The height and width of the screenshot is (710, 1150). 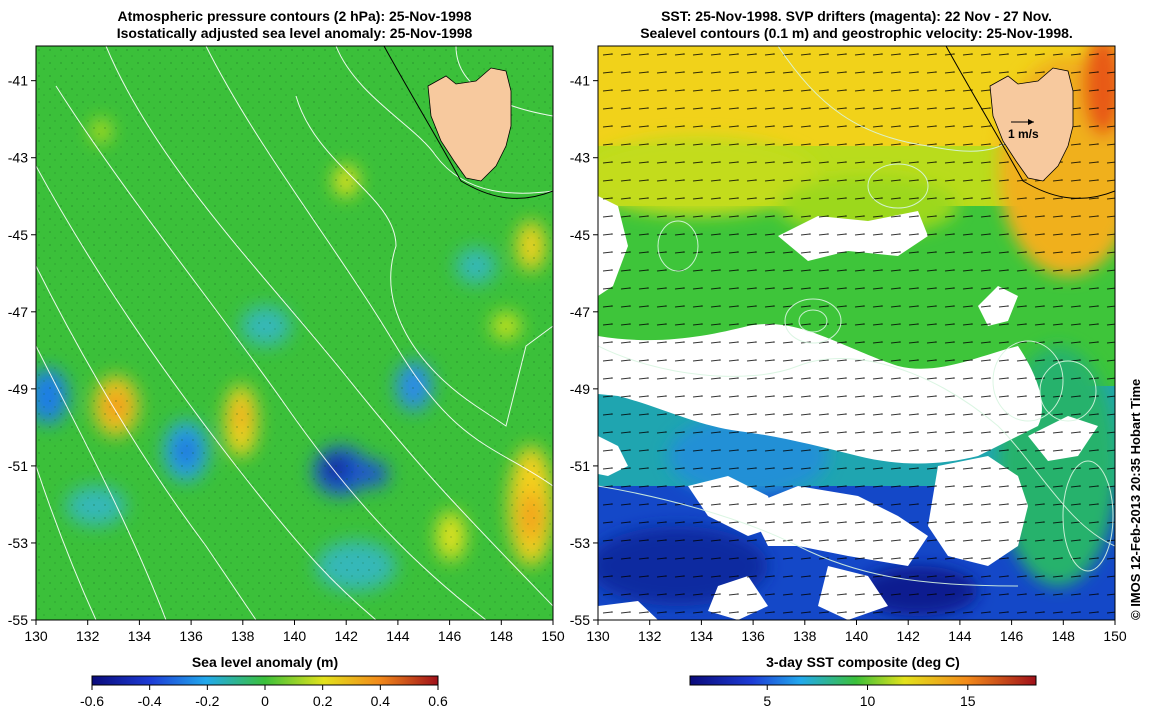 I want to click on right-x-tick-label: 148, so click(x=1064, y=636).